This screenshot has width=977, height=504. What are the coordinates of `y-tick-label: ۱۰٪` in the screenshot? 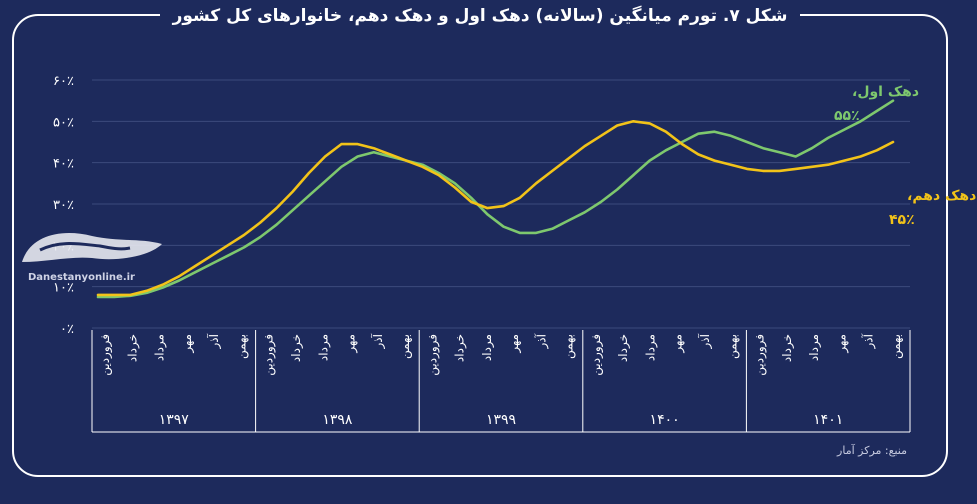 It's located at (63, 288).